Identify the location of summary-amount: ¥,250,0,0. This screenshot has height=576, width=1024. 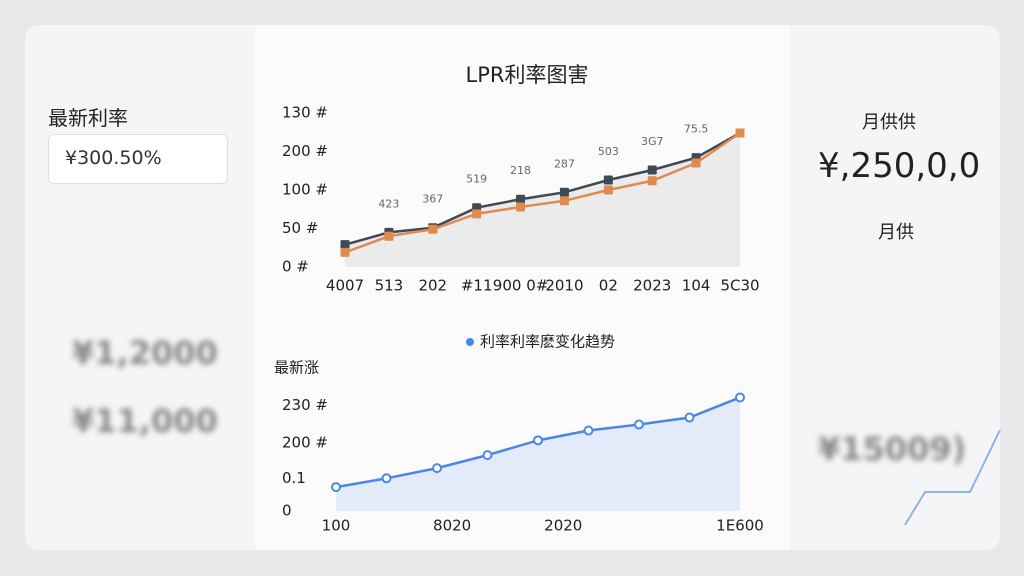
(899, 166).